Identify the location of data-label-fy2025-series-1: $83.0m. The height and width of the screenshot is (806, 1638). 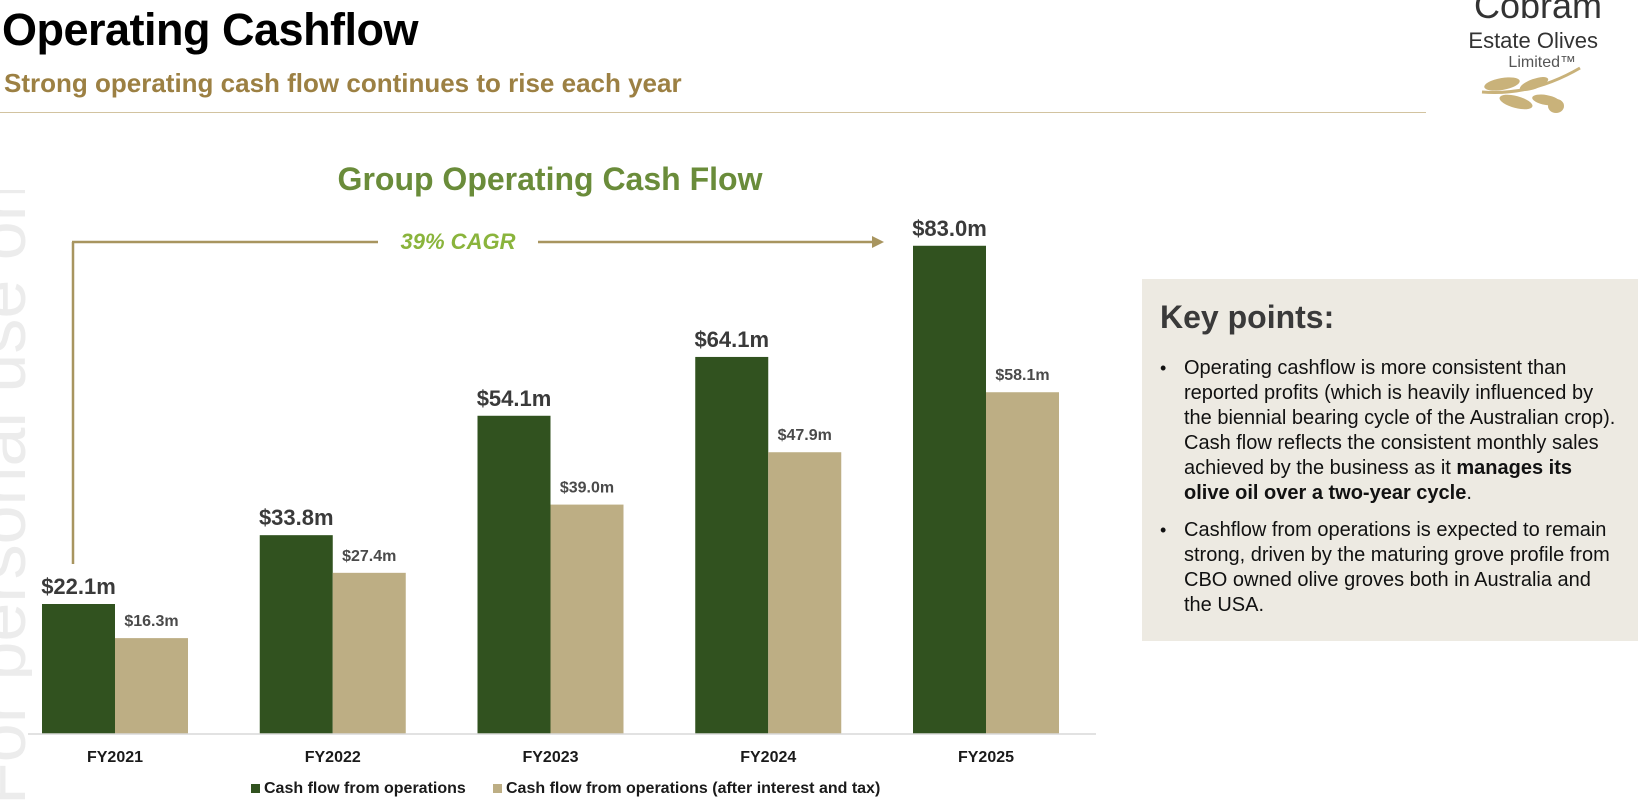
(949, 228).